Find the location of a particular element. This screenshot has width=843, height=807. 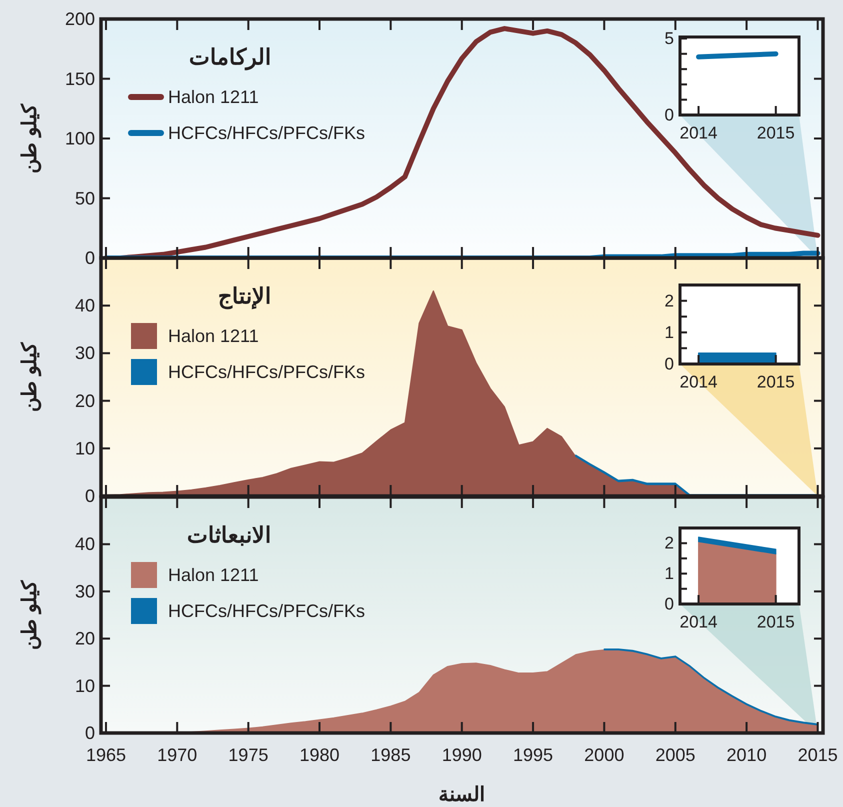

y-tick-label: 5 is located at coordinates (669, 38).